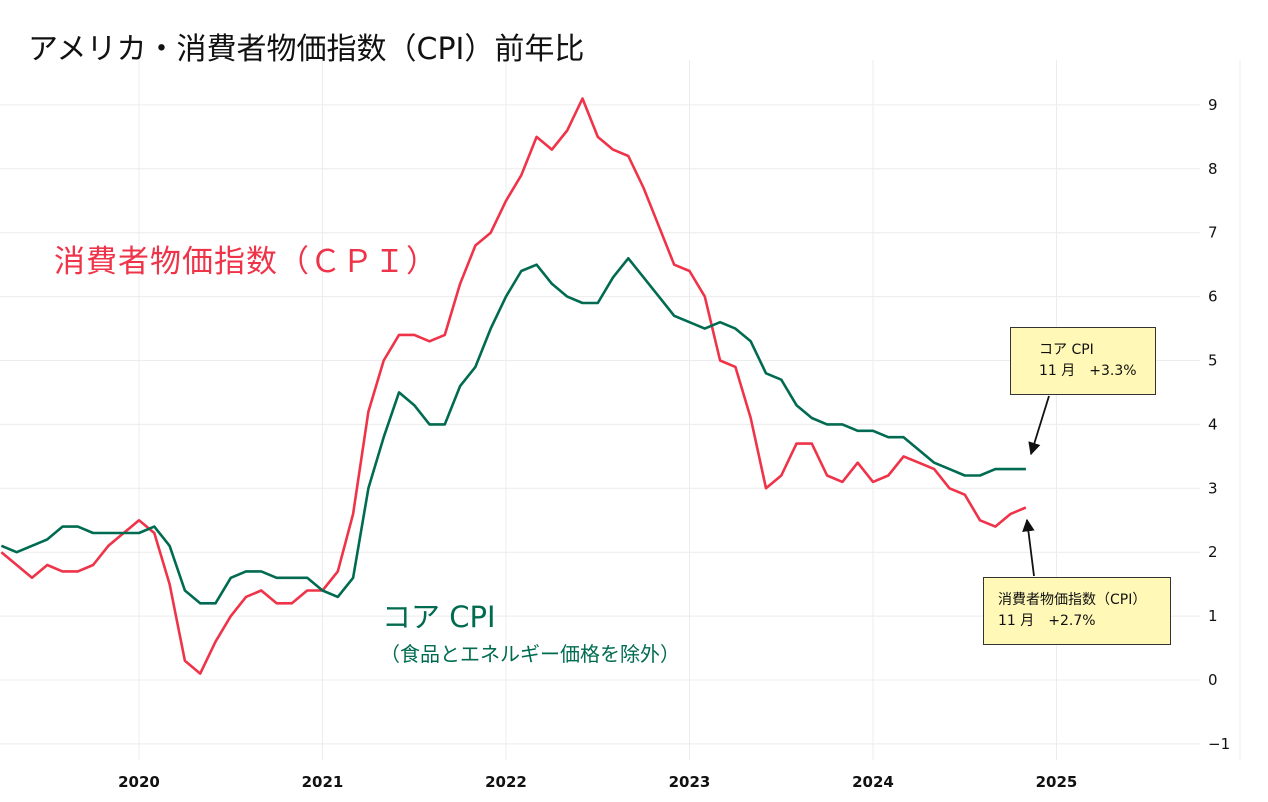  I want to click on core-series-sublabel: （食品とエネルギー価格を除外）, so click(530, 654).